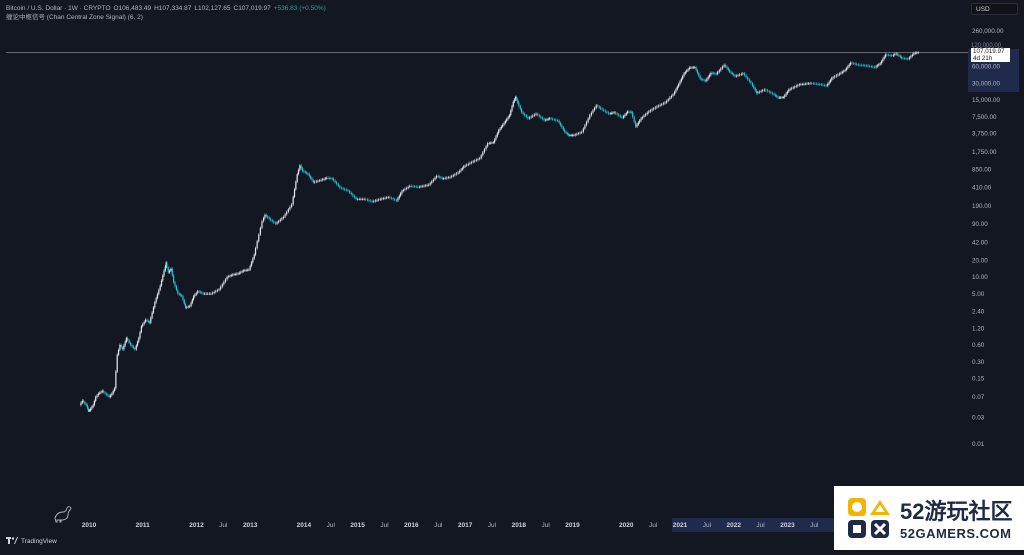 This screenshot has width=1024, height=555. What do you see at coordinates (984, 117) in the screenshot?
I see `price-tick-label: 7,500.00` at bounding box center [984, 117].